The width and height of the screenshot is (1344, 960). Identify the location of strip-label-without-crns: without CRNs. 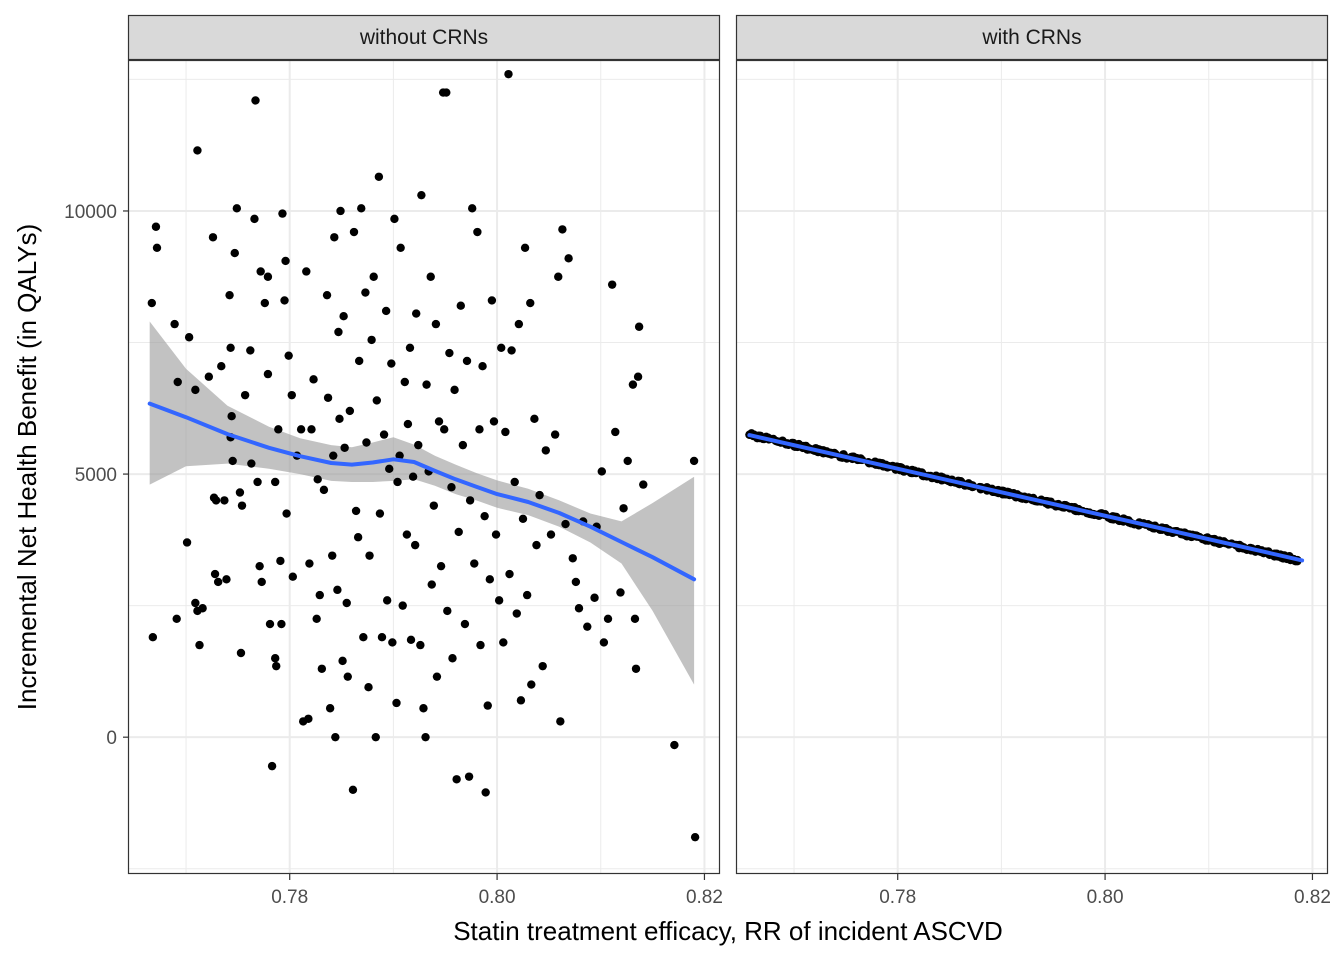
(423, 37).